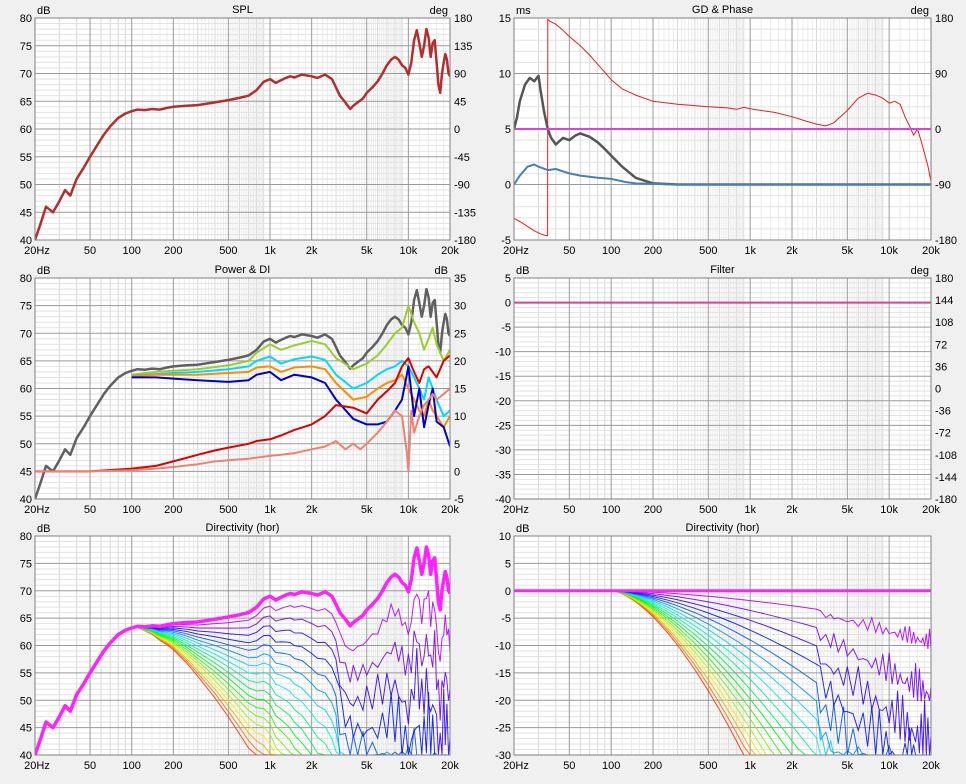 This screenshot has width=966, height=784. I want to click on y2-tick-label: 135, so click(463, 47).